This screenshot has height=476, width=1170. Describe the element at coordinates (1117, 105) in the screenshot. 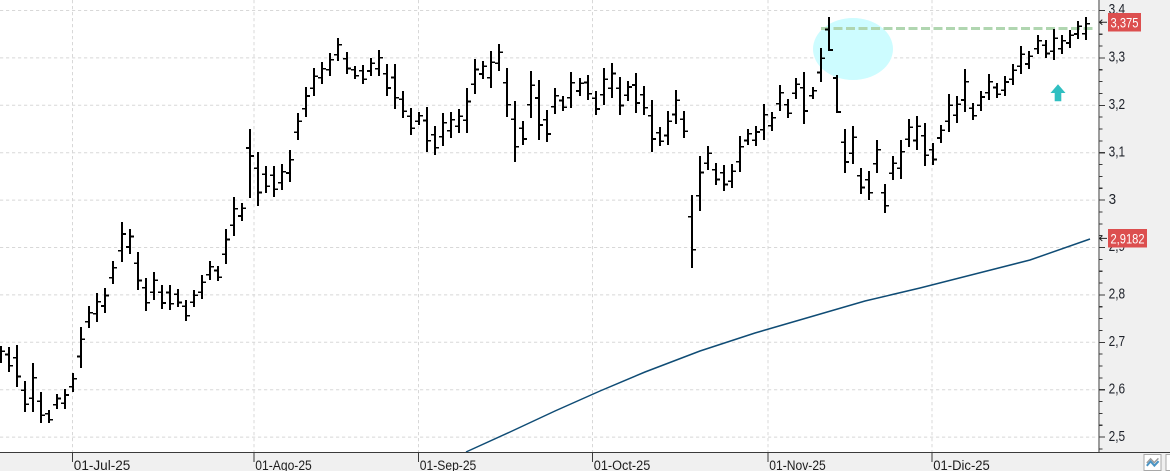

I see `svg-text: 3,2` at that location.